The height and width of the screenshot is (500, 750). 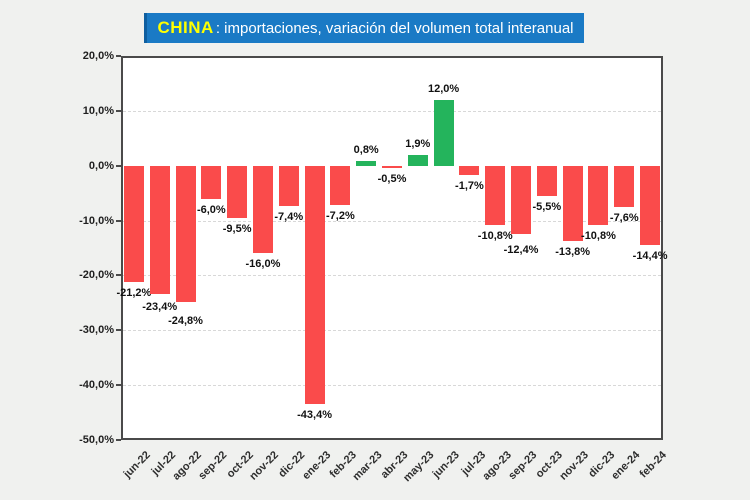 I want to click on x-axis-label-ene-23: ene-23, so click(x=316, y=466).